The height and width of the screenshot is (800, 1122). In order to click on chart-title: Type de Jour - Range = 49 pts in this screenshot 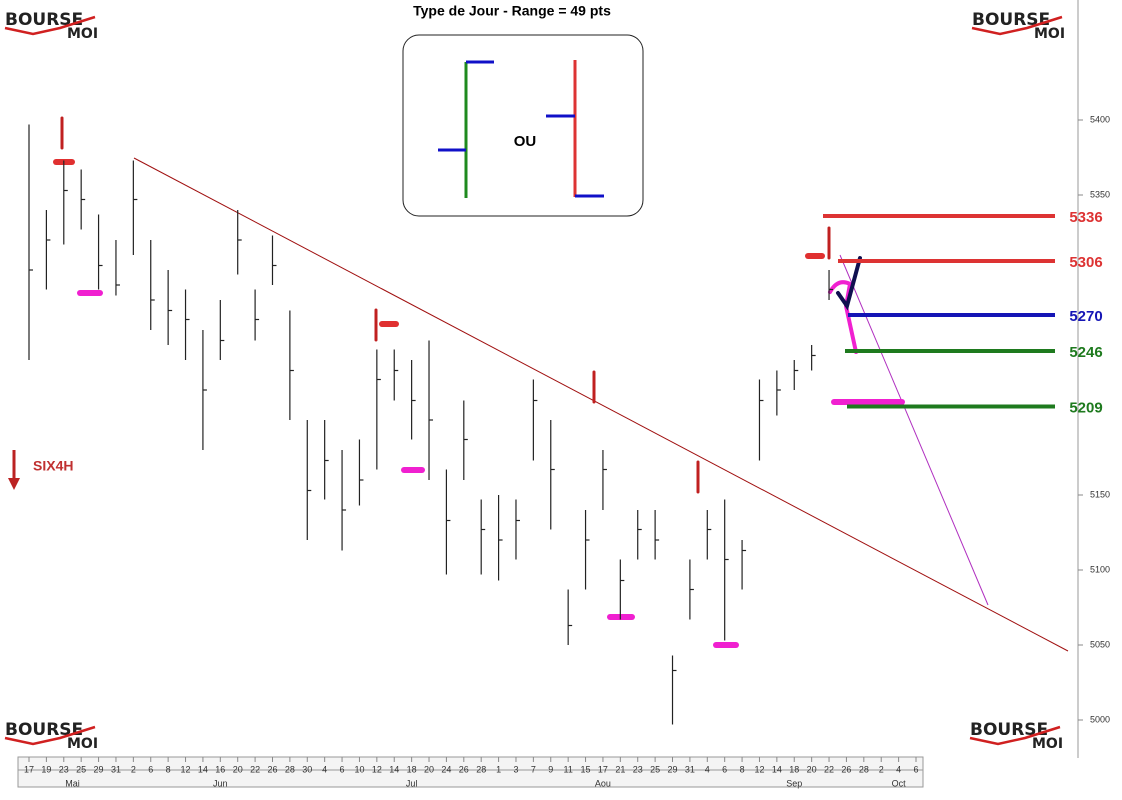, I will do `click(512, 11)`.